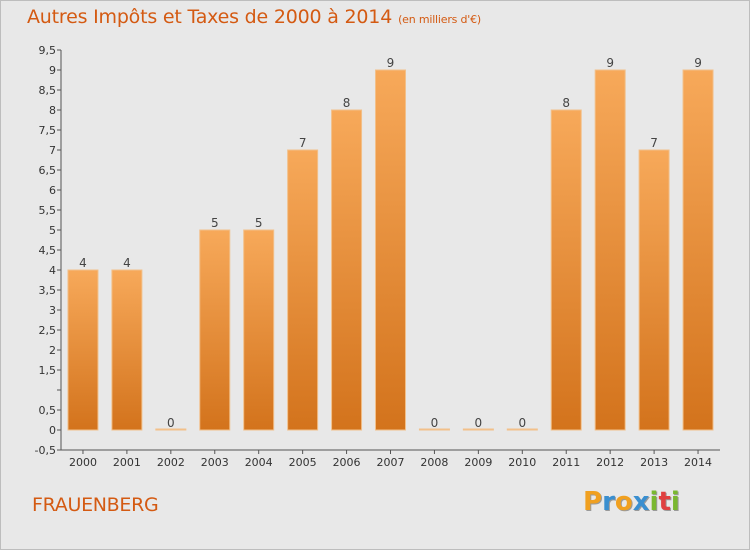  Describe the element at coordinates (347, 462) in the screenshot. I see `x-tick-label: 2006` at that location.